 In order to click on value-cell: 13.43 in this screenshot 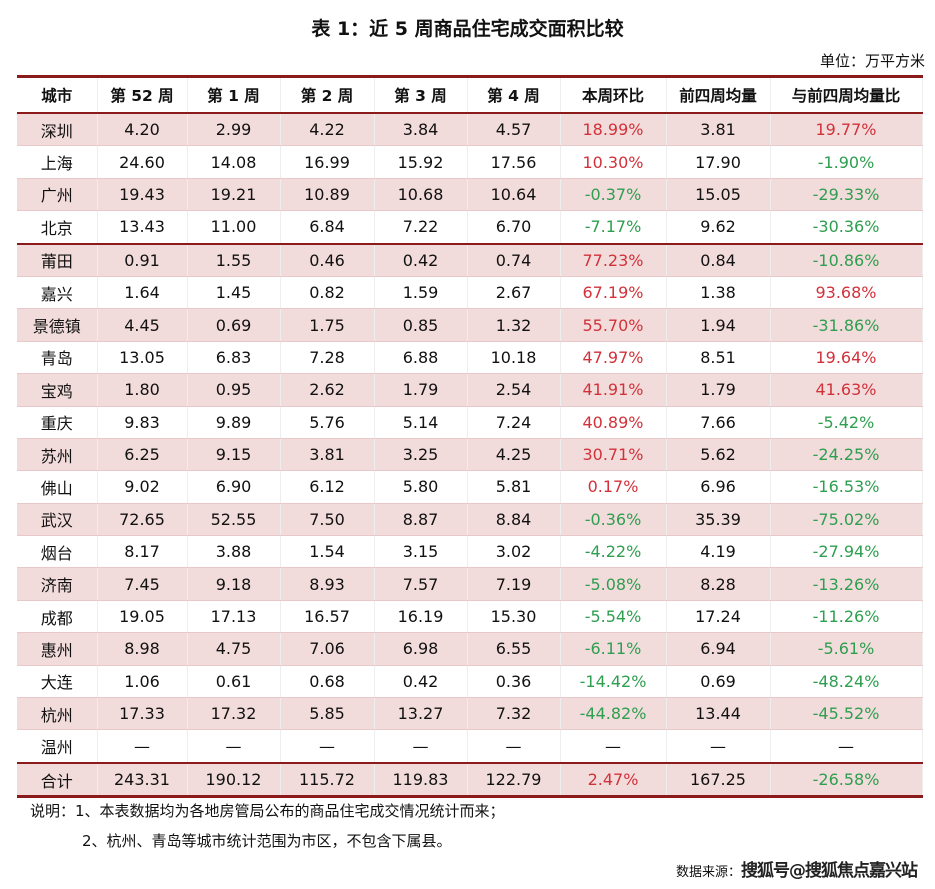, I will do `click(142, 227)`.